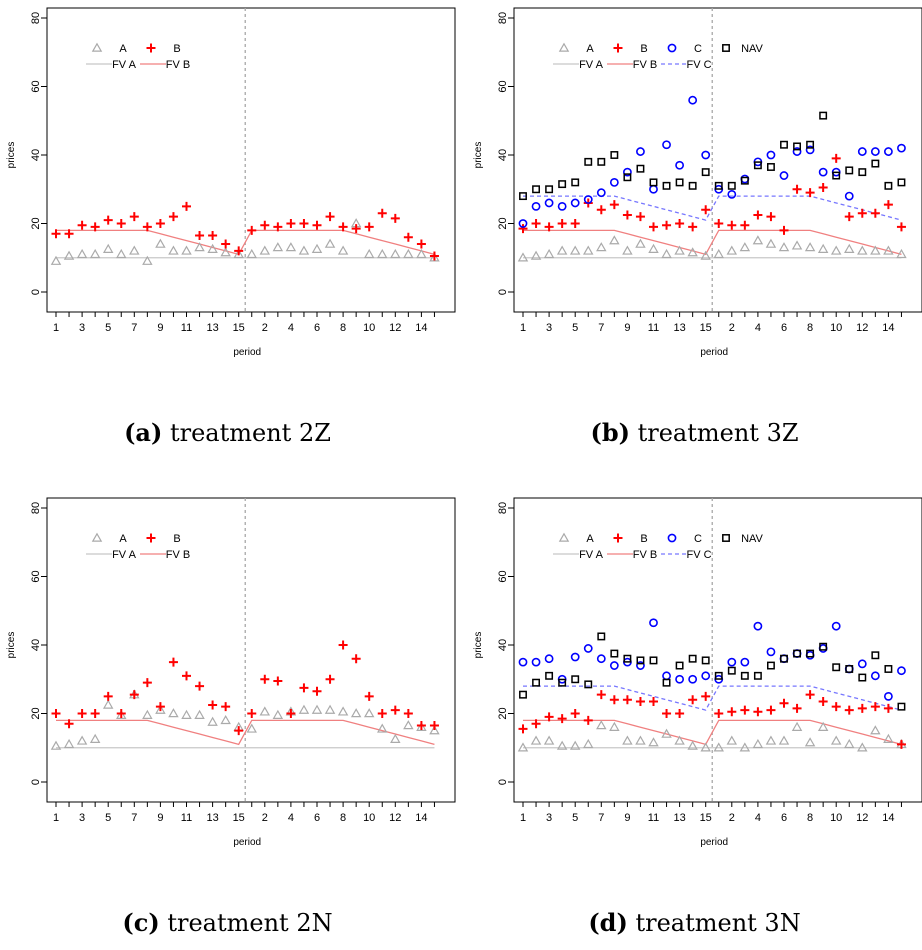 This screenshot has height=950, width=922. What do you see at coordinates (227, 922) in the screenshot?
I see `caption-c: (c) treatment 2N` at bounding box center [227, 922].